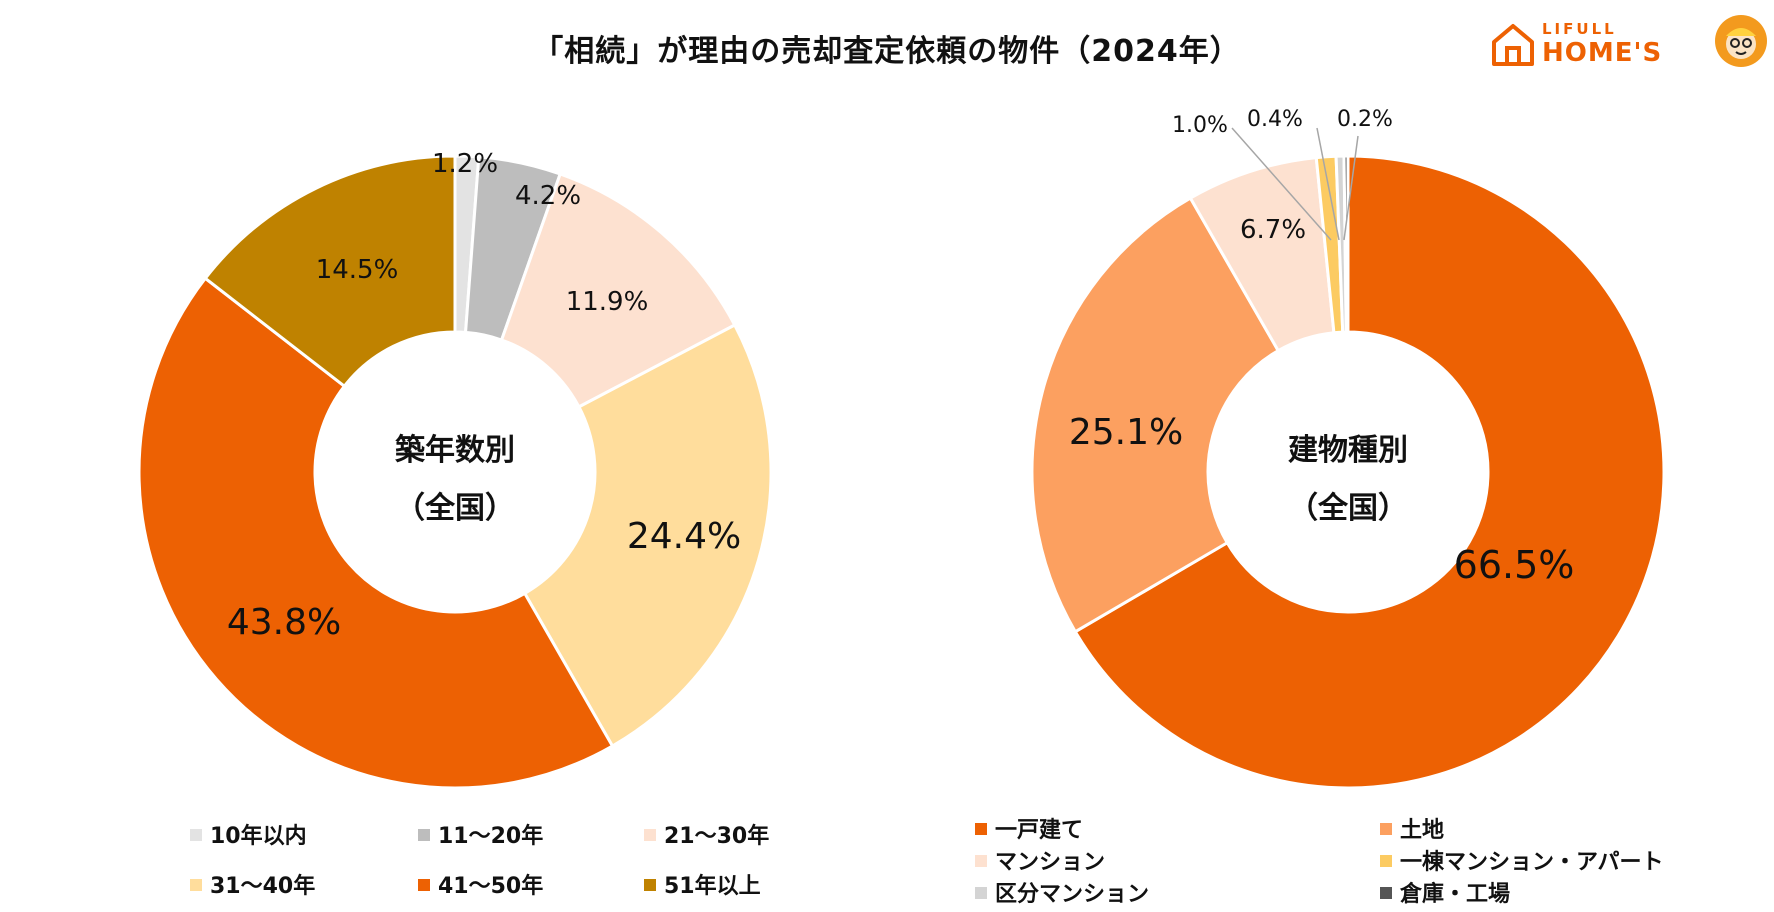 The height and width of the screenshot is (912, 1774). What do you see at coordinates (1514, 565) in the screenshot?
I see `value-label-0: 66.5%` at bounding box center [1514, 565].